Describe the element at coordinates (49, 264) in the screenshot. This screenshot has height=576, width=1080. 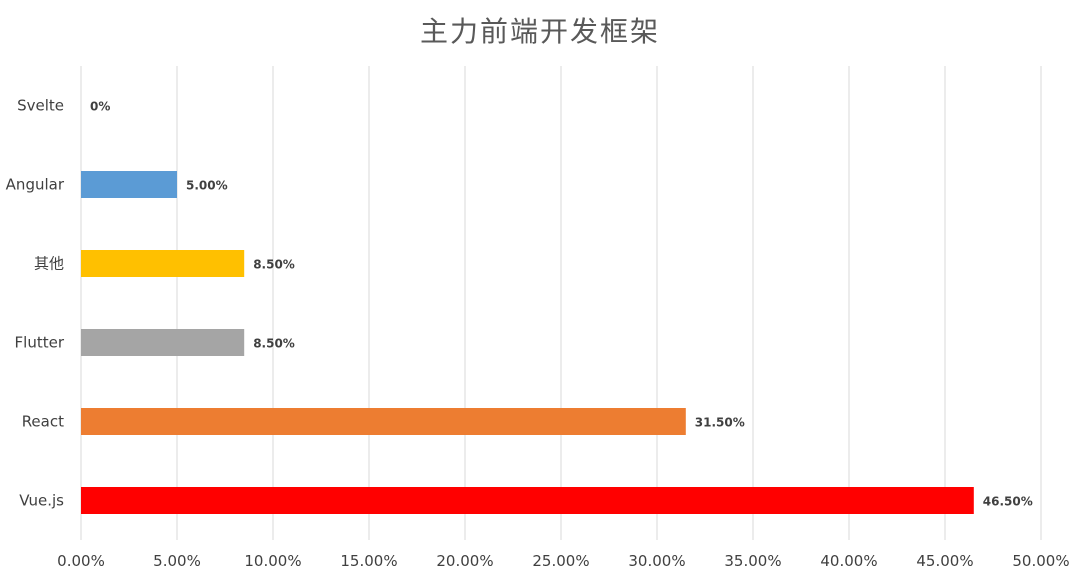
I see `category-label: 其他` at that location.